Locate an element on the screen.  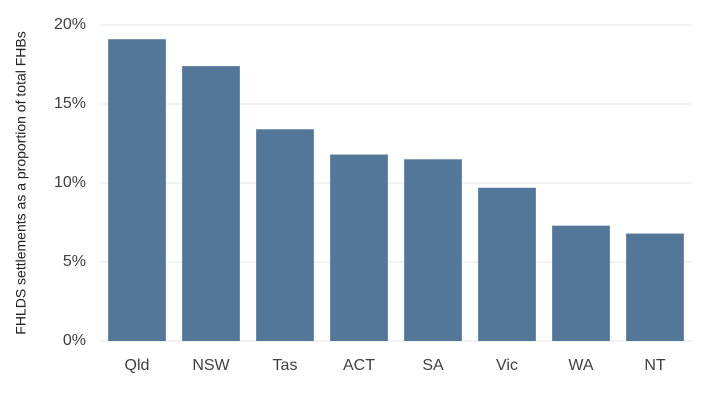
y-tick-label: 0% is located at coordinates (74, 340).